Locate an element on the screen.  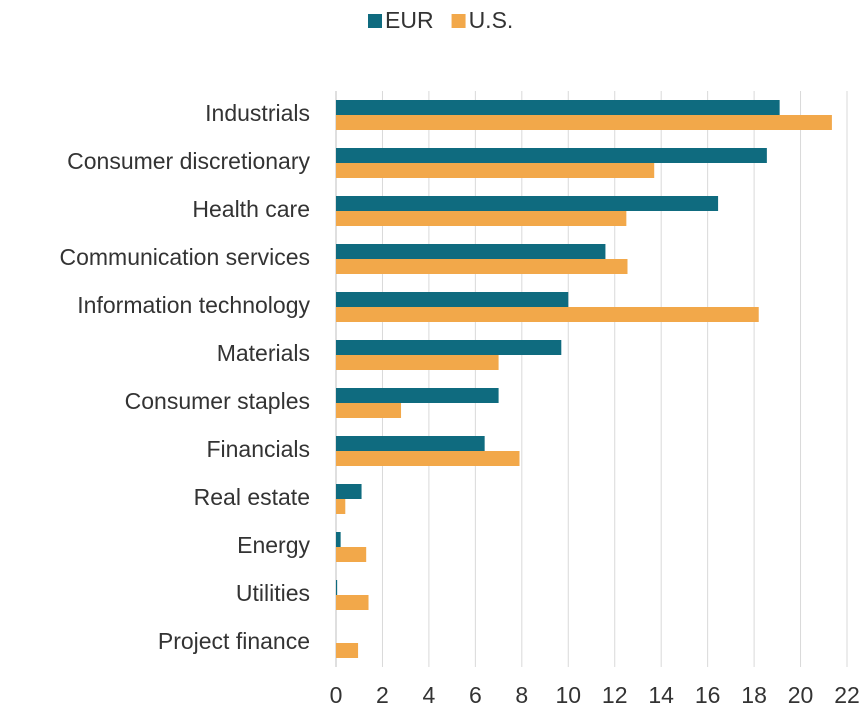
y-tick-label: Project finance is located at coordinates (234, 641).